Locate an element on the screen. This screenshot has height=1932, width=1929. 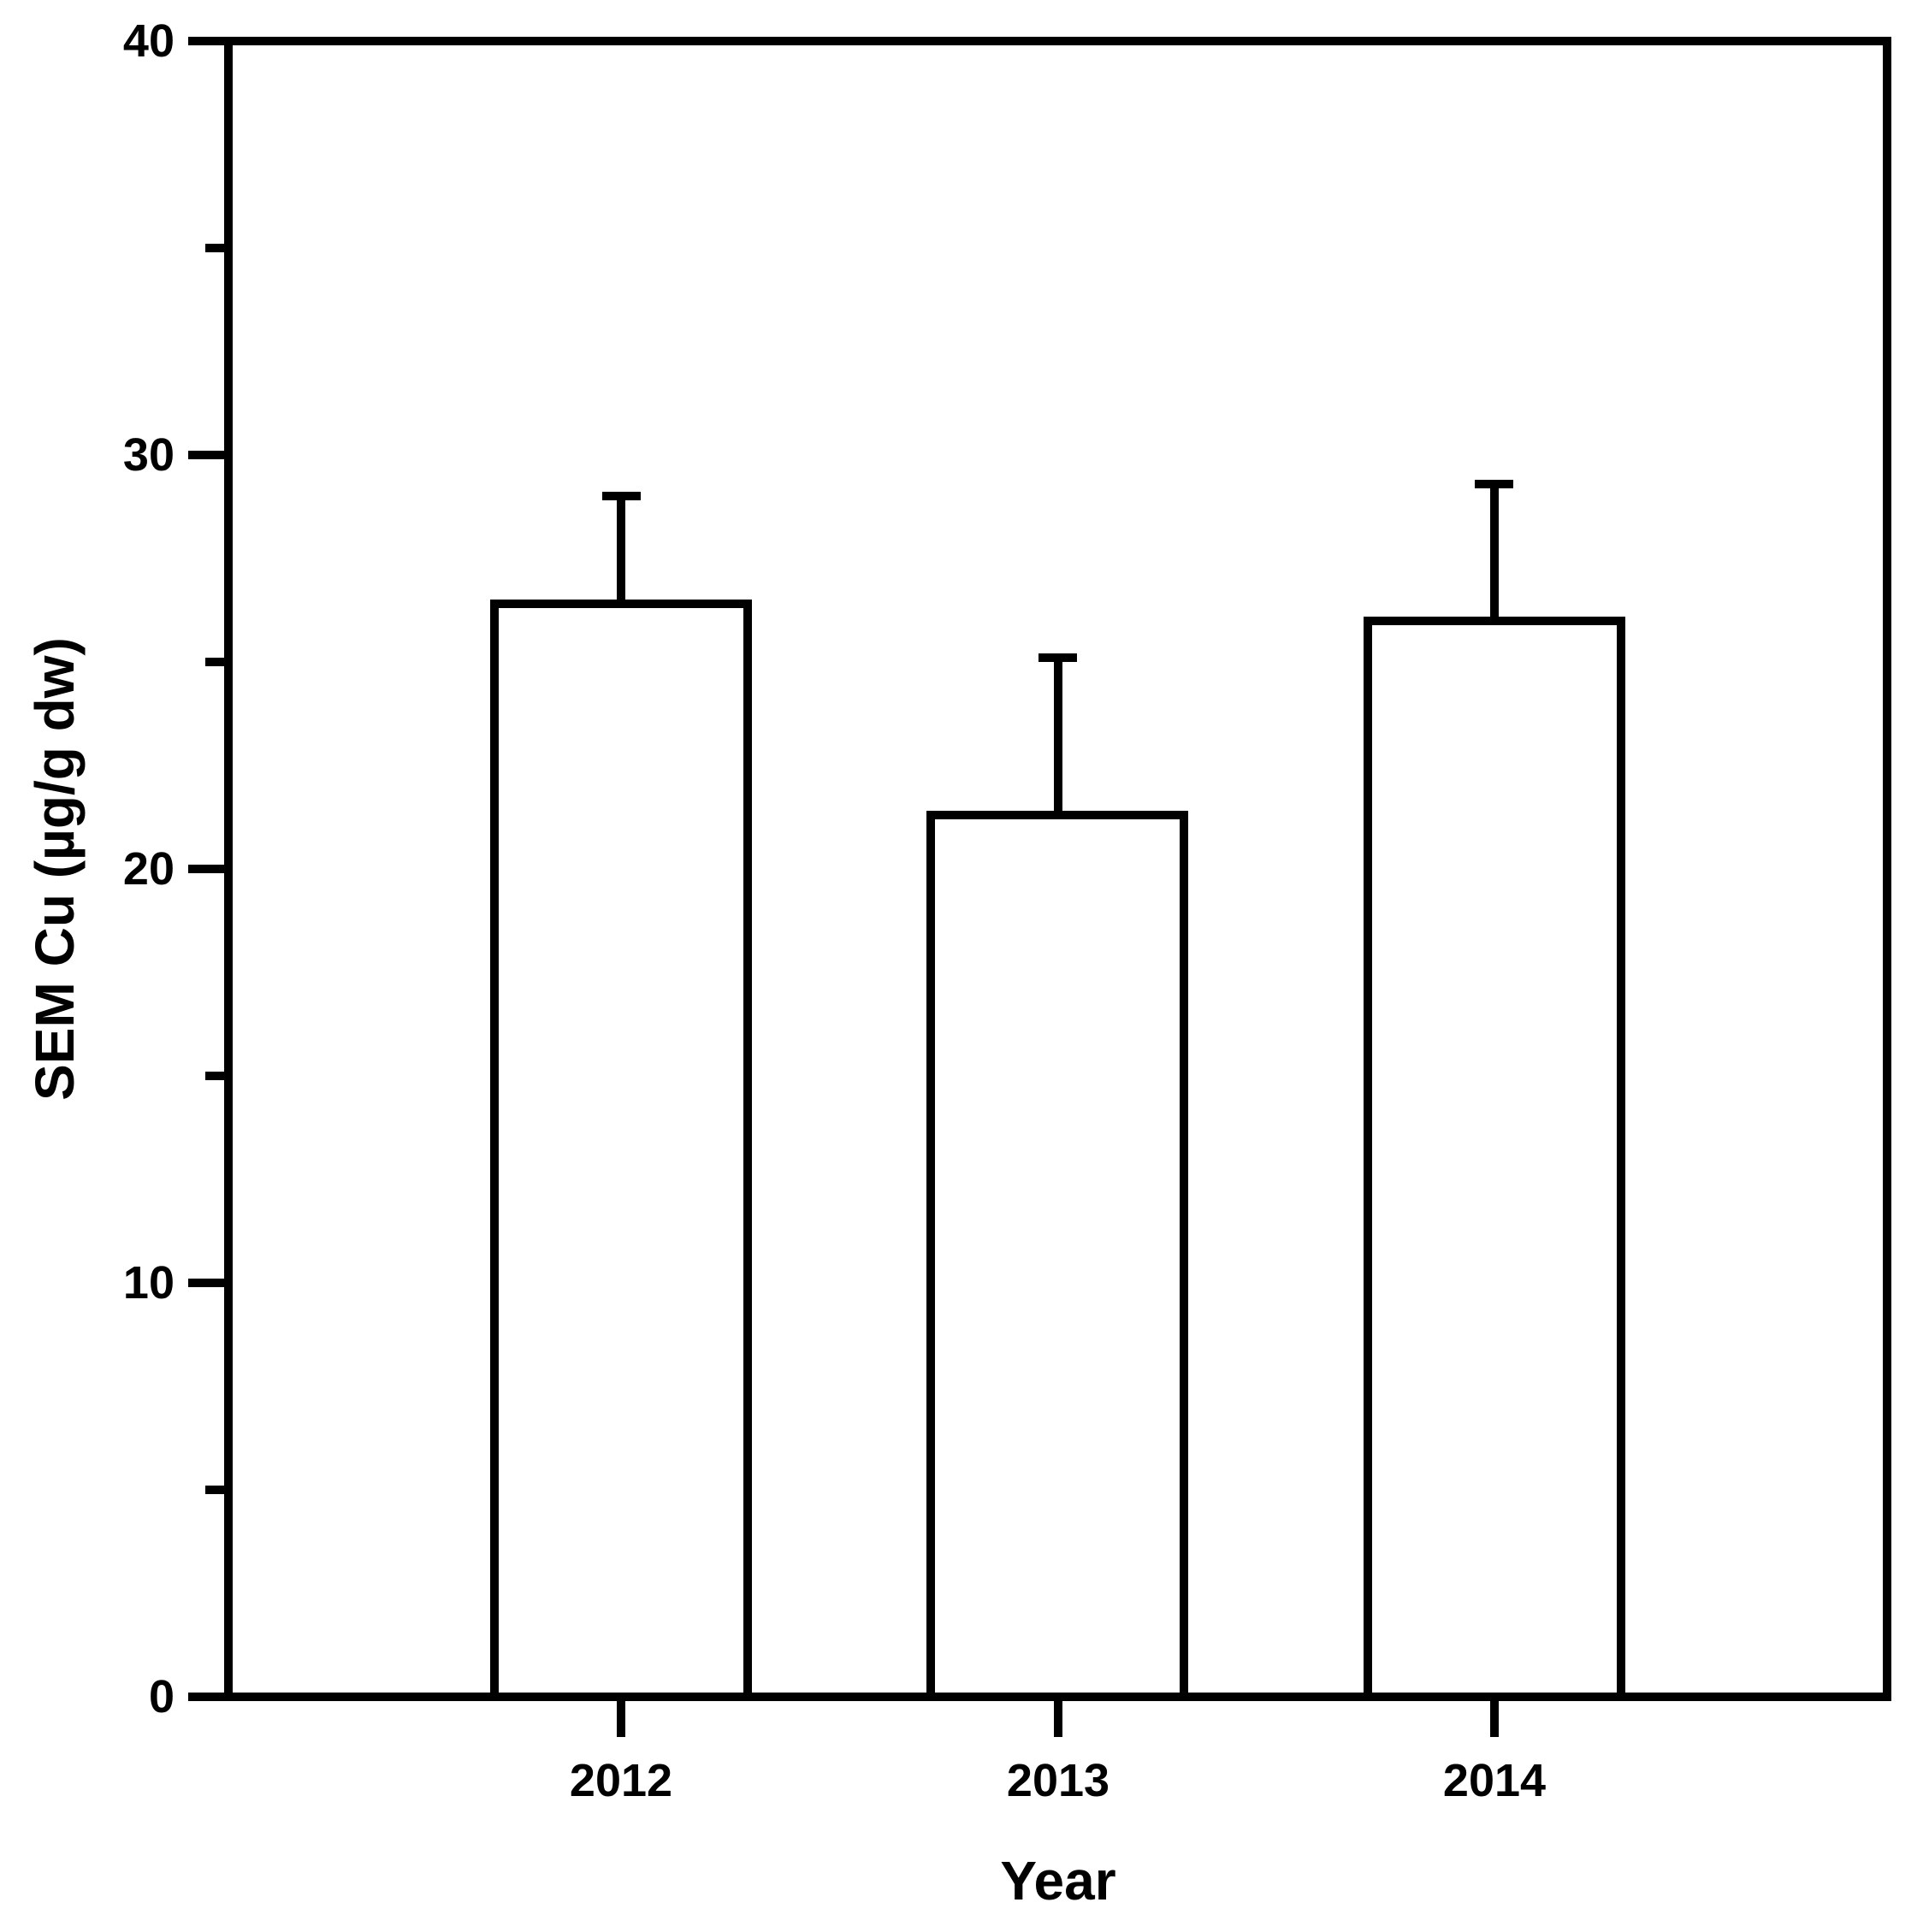
y-tick-label-30: 30 is located at coordinates (148, 455).